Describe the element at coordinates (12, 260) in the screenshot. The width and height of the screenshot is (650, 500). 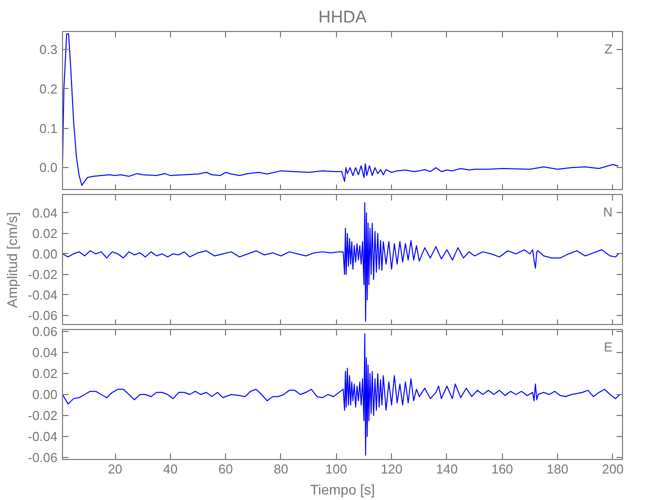
I see `y-axis-title: Amplitud [cm/s]` at that location.